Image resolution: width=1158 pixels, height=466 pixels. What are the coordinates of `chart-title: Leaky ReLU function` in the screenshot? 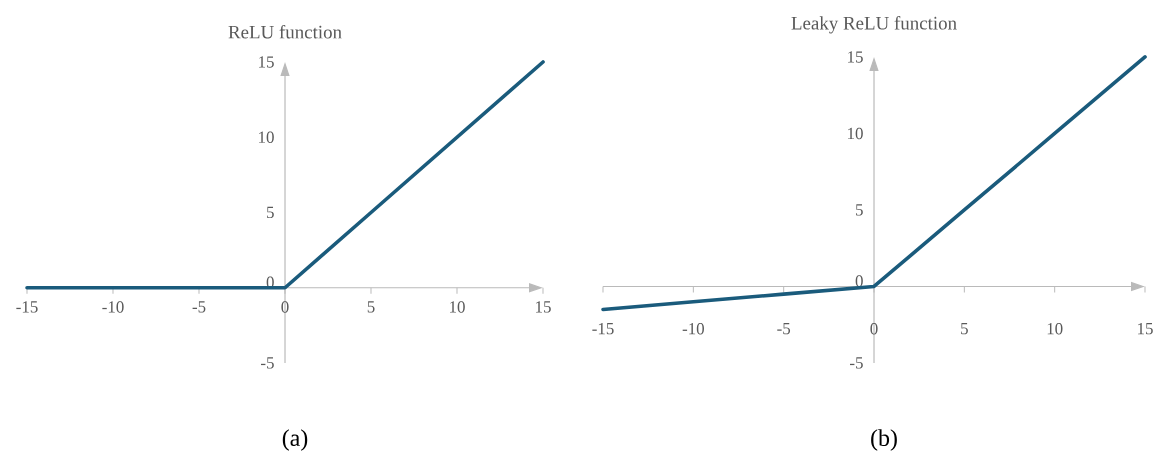 It's located at (874, 25).